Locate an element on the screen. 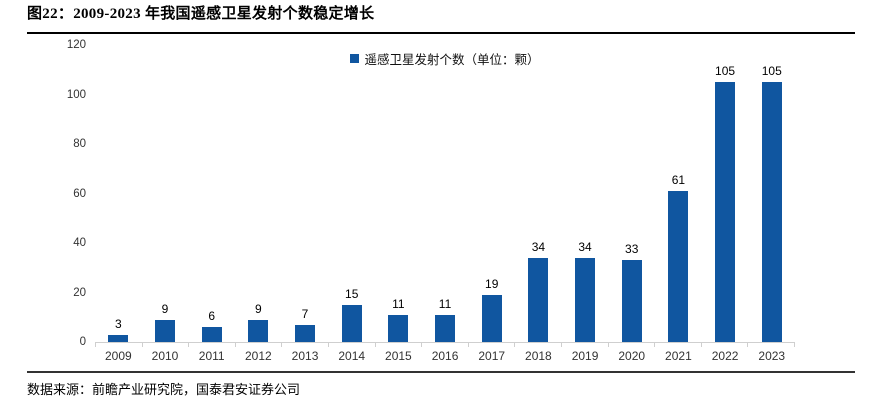 Image resolution: width=885 pixels, height=412 pixels. bar-value-label: 61 is located at coordinates (678, 180).